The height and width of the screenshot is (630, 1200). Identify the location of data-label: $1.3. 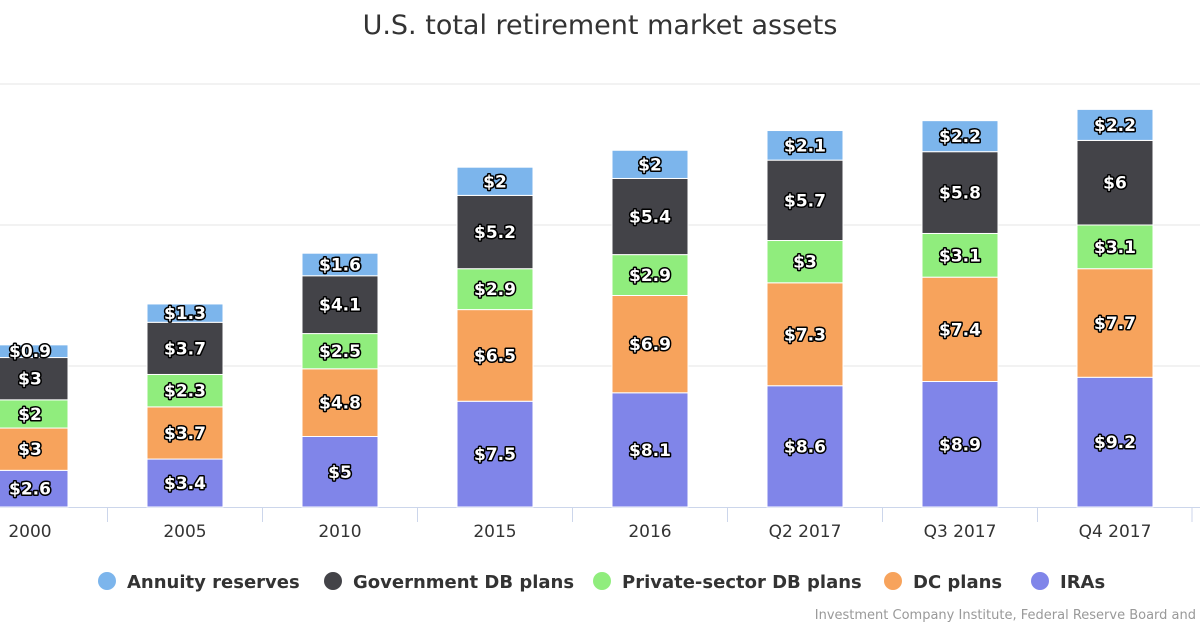
(185, 314).